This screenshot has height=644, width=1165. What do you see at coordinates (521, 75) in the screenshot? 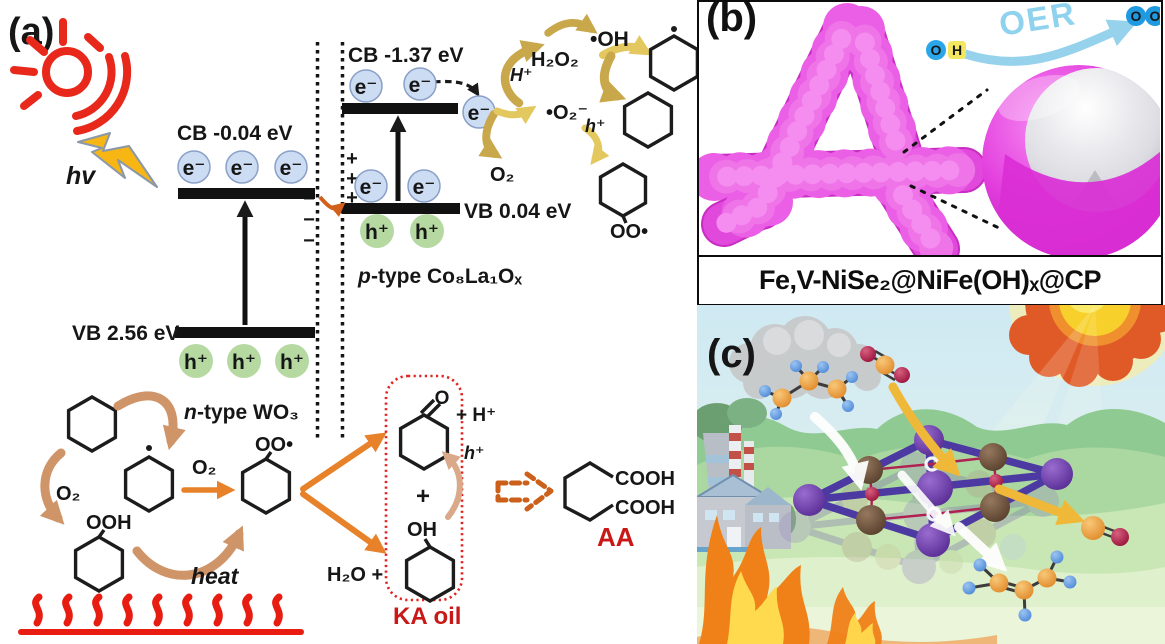
I see `h-plus-label: H⁺` at bounding box center [521, 75].